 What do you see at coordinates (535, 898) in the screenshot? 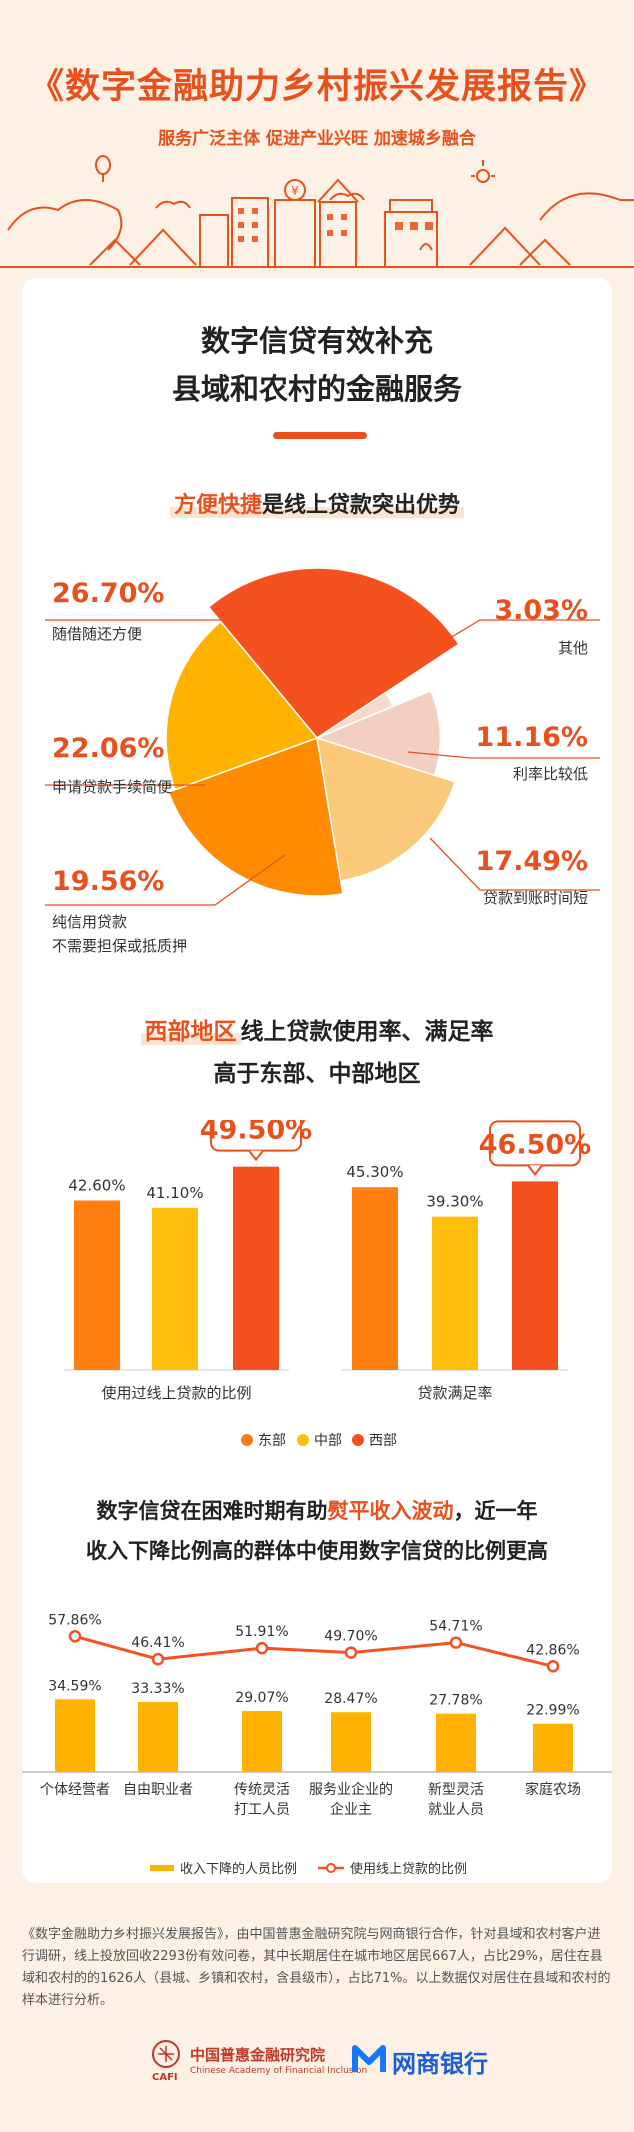
I see `pie-label-4: 贷款到账时间短` at bounding box center [535, 898].